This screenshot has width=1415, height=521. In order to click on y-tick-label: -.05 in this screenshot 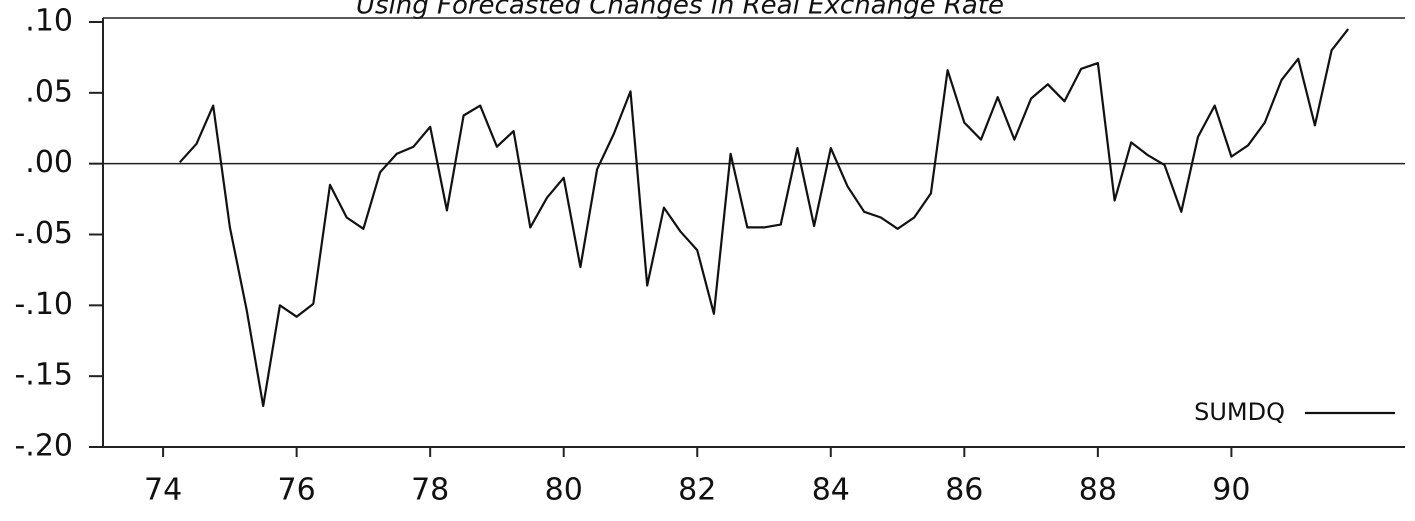, I will do `click(43, 233)`.